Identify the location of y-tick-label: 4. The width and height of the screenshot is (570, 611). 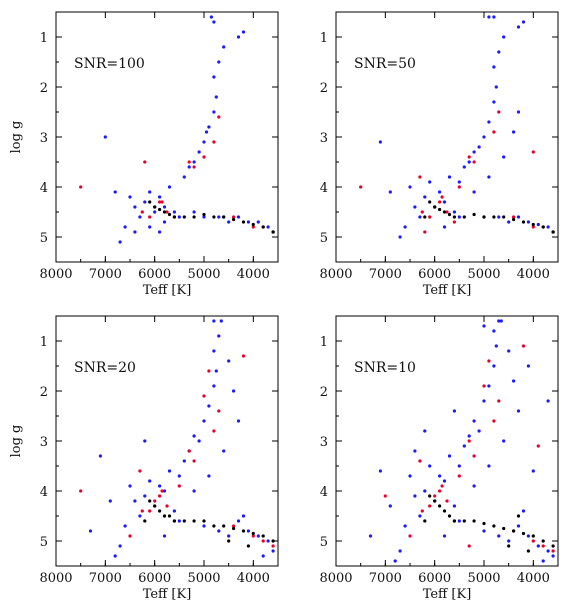
(324, 492).